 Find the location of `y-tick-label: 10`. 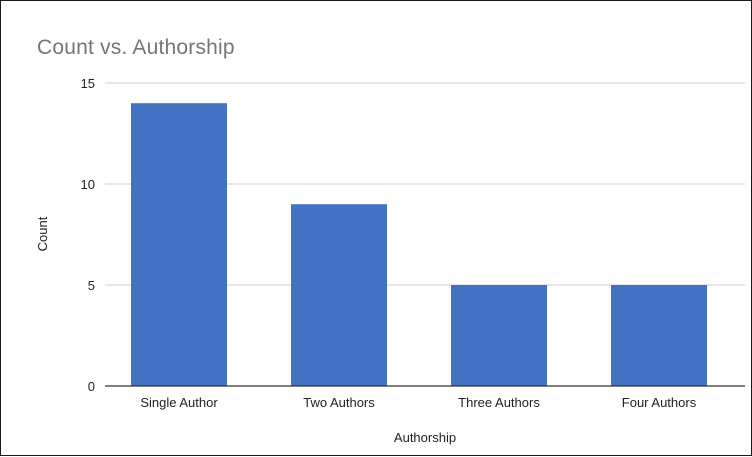

y-tick-label: 10 is located at coordinates (88, 184).